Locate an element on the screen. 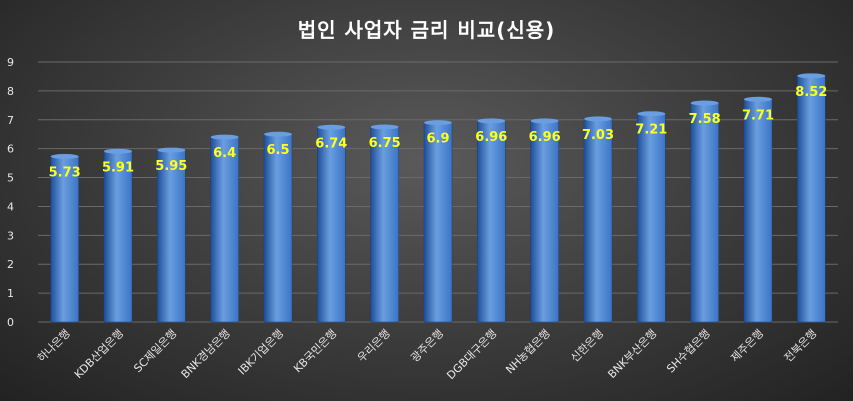 Image resolution: width=853 pixels, height=401 pixels. y-tick-label: 5 is located at coordinates (10, 178).